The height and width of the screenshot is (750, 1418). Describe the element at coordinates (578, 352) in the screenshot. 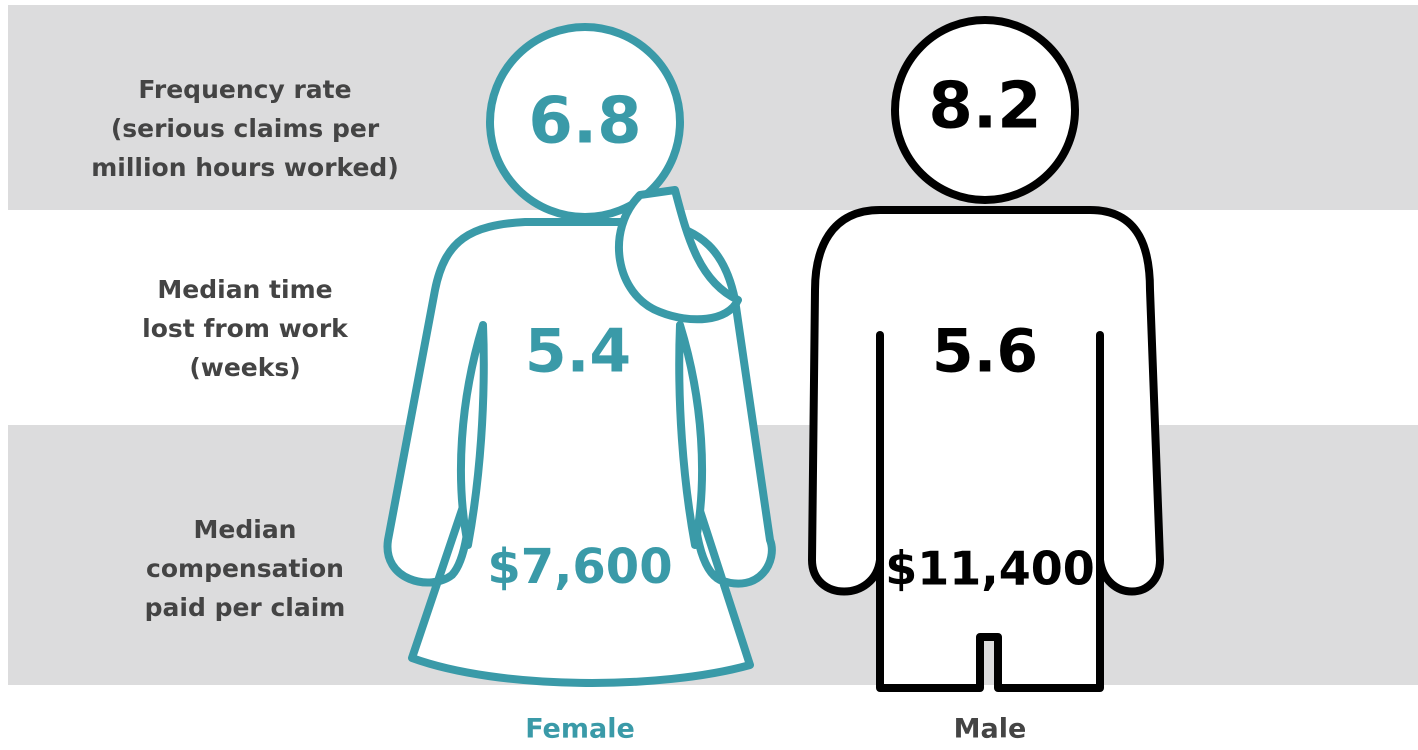

I see `value: 5.4` at that location.